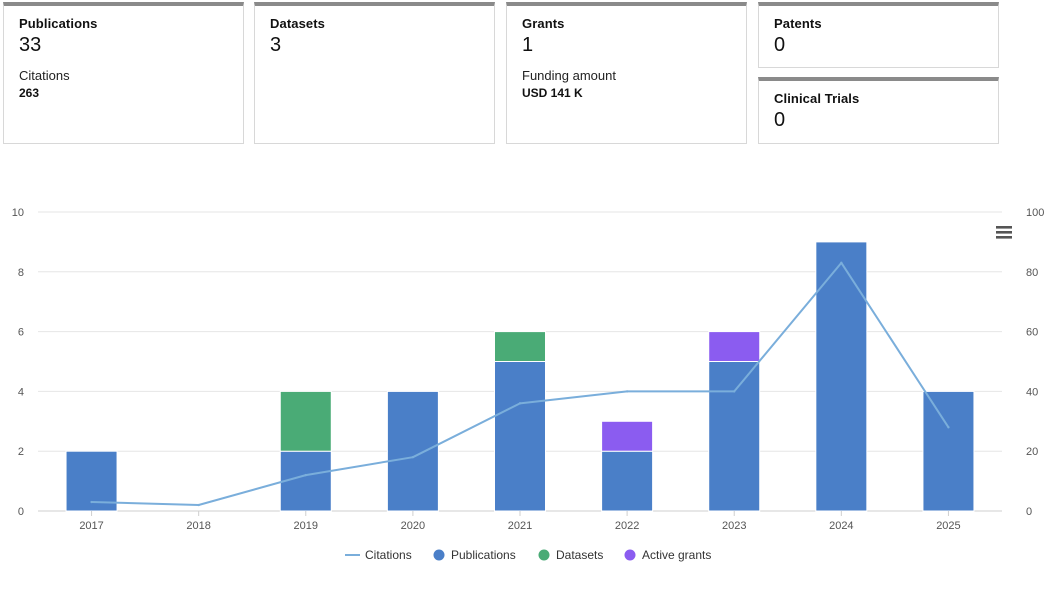 The image size is (1049, 590). I want to click on grants-card: Grants 1 Funding amount USD 141 K, so click(626, 73).